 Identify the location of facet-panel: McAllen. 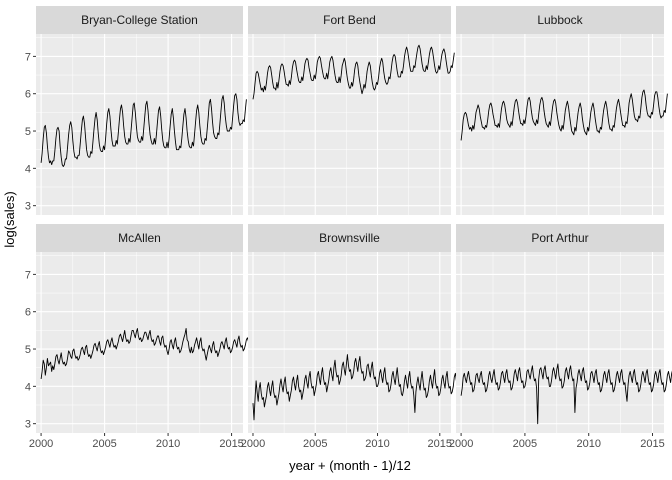
(144, 328).